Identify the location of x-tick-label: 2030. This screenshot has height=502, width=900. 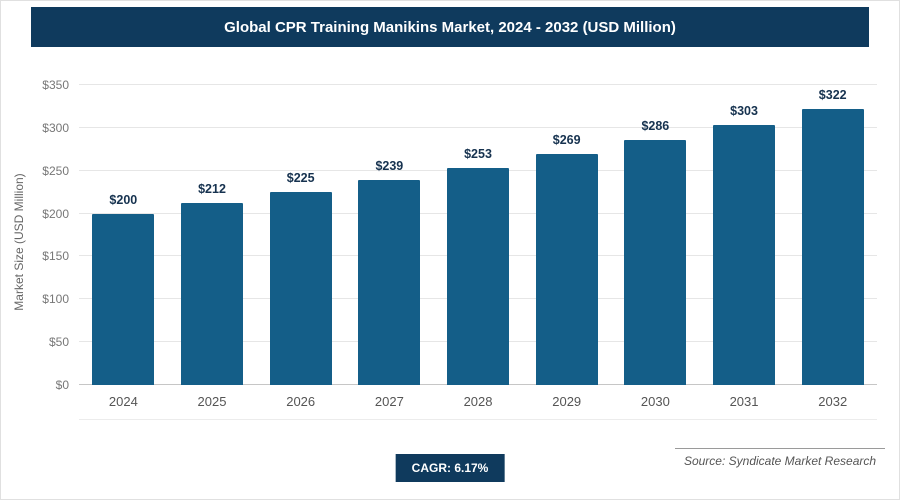
(655, 401).